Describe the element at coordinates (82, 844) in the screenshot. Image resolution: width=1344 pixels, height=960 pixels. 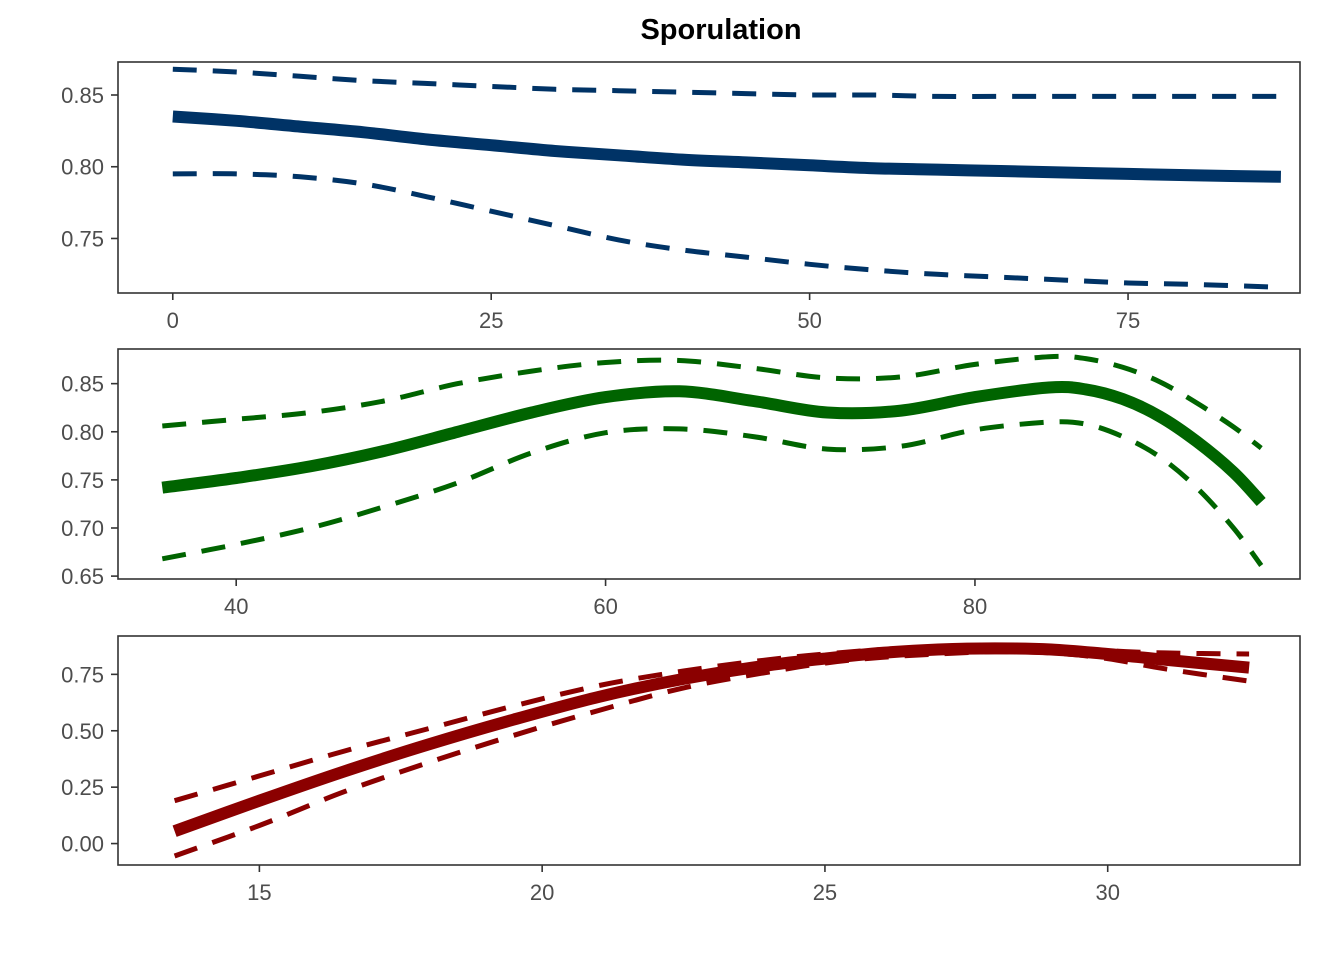
I see `y-tick-label: 0.00` at that location.